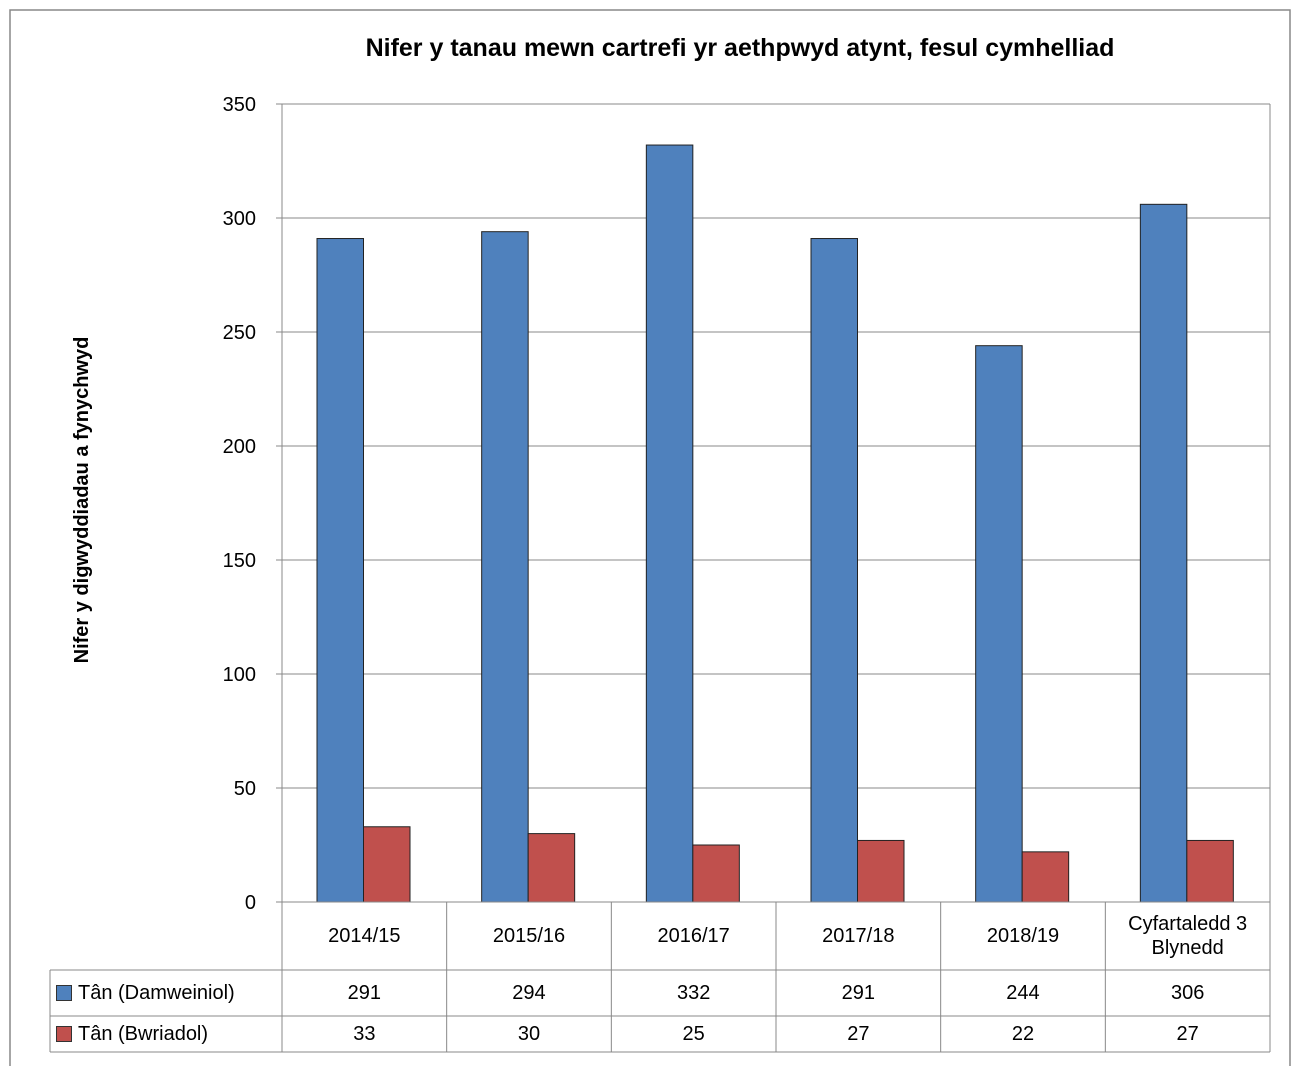  What do you see at coordinates (239, 675) in the screenshot?
I see `y-tick-label: 100` at bounding box center [239, 675].